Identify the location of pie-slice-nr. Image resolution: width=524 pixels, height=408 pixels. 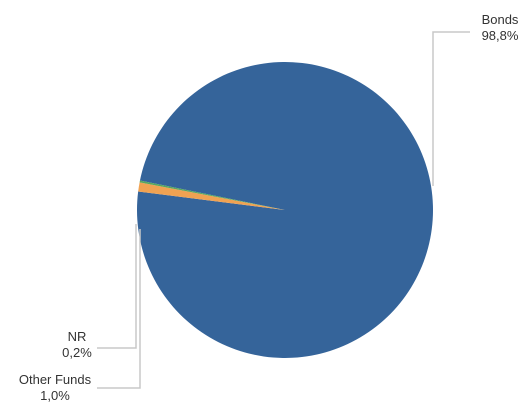
(212, 195).